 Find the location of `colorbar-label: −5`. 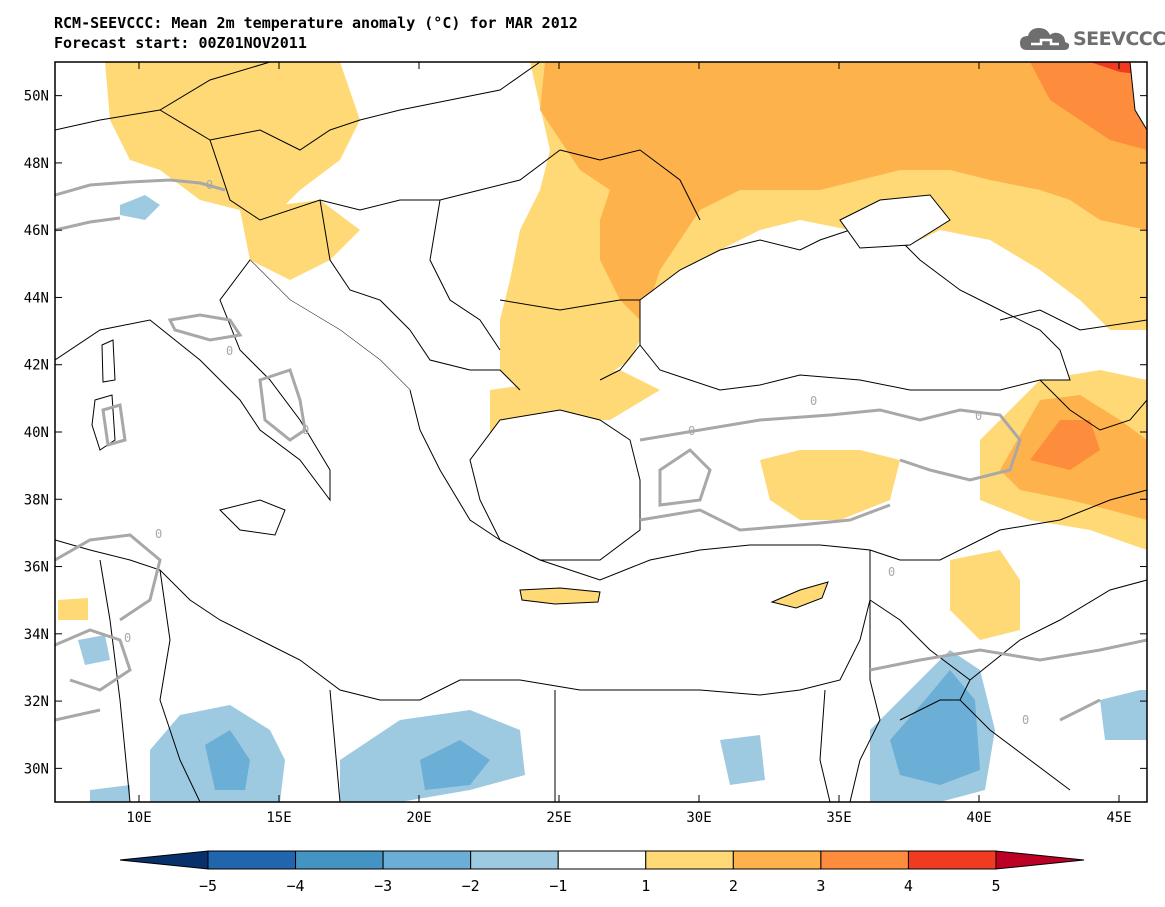

colorbar-label: −5 is located at coordinates (208, 886).